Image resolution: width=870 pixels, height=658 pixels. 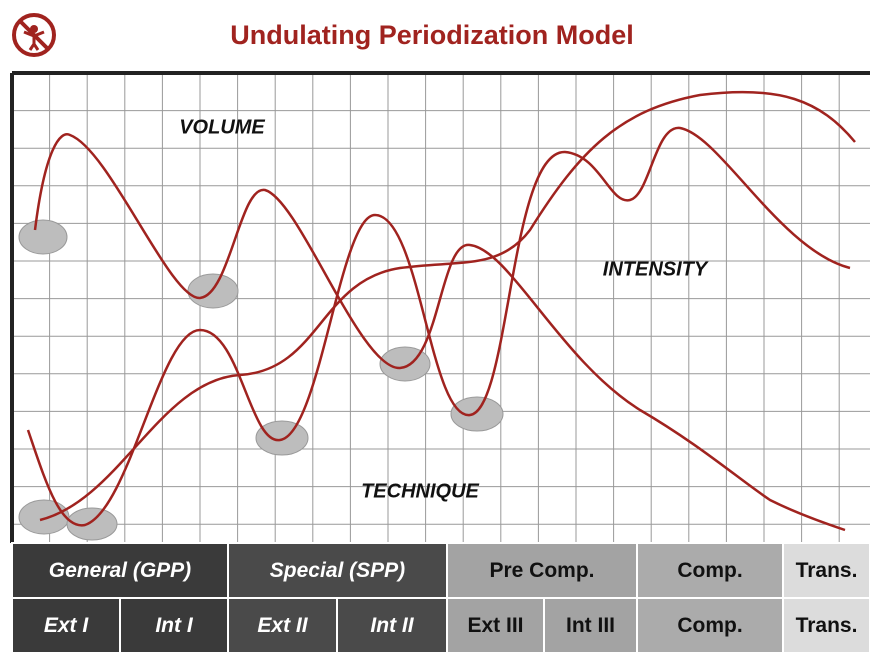 I want to click on phase-label: Int II, so click(x=392, y=625).